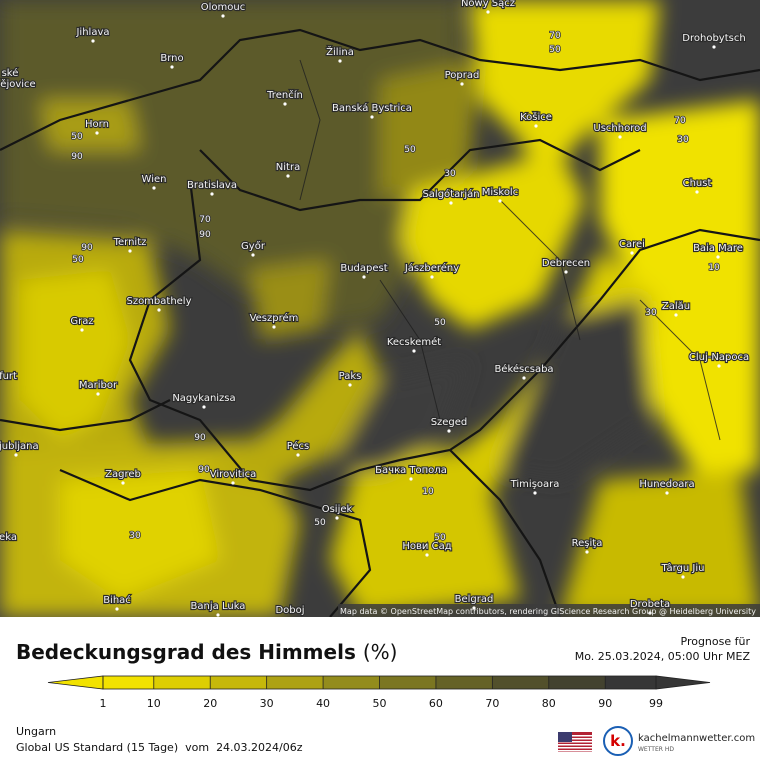  I want to click on city-label: Veszprém, so click(274, 318).